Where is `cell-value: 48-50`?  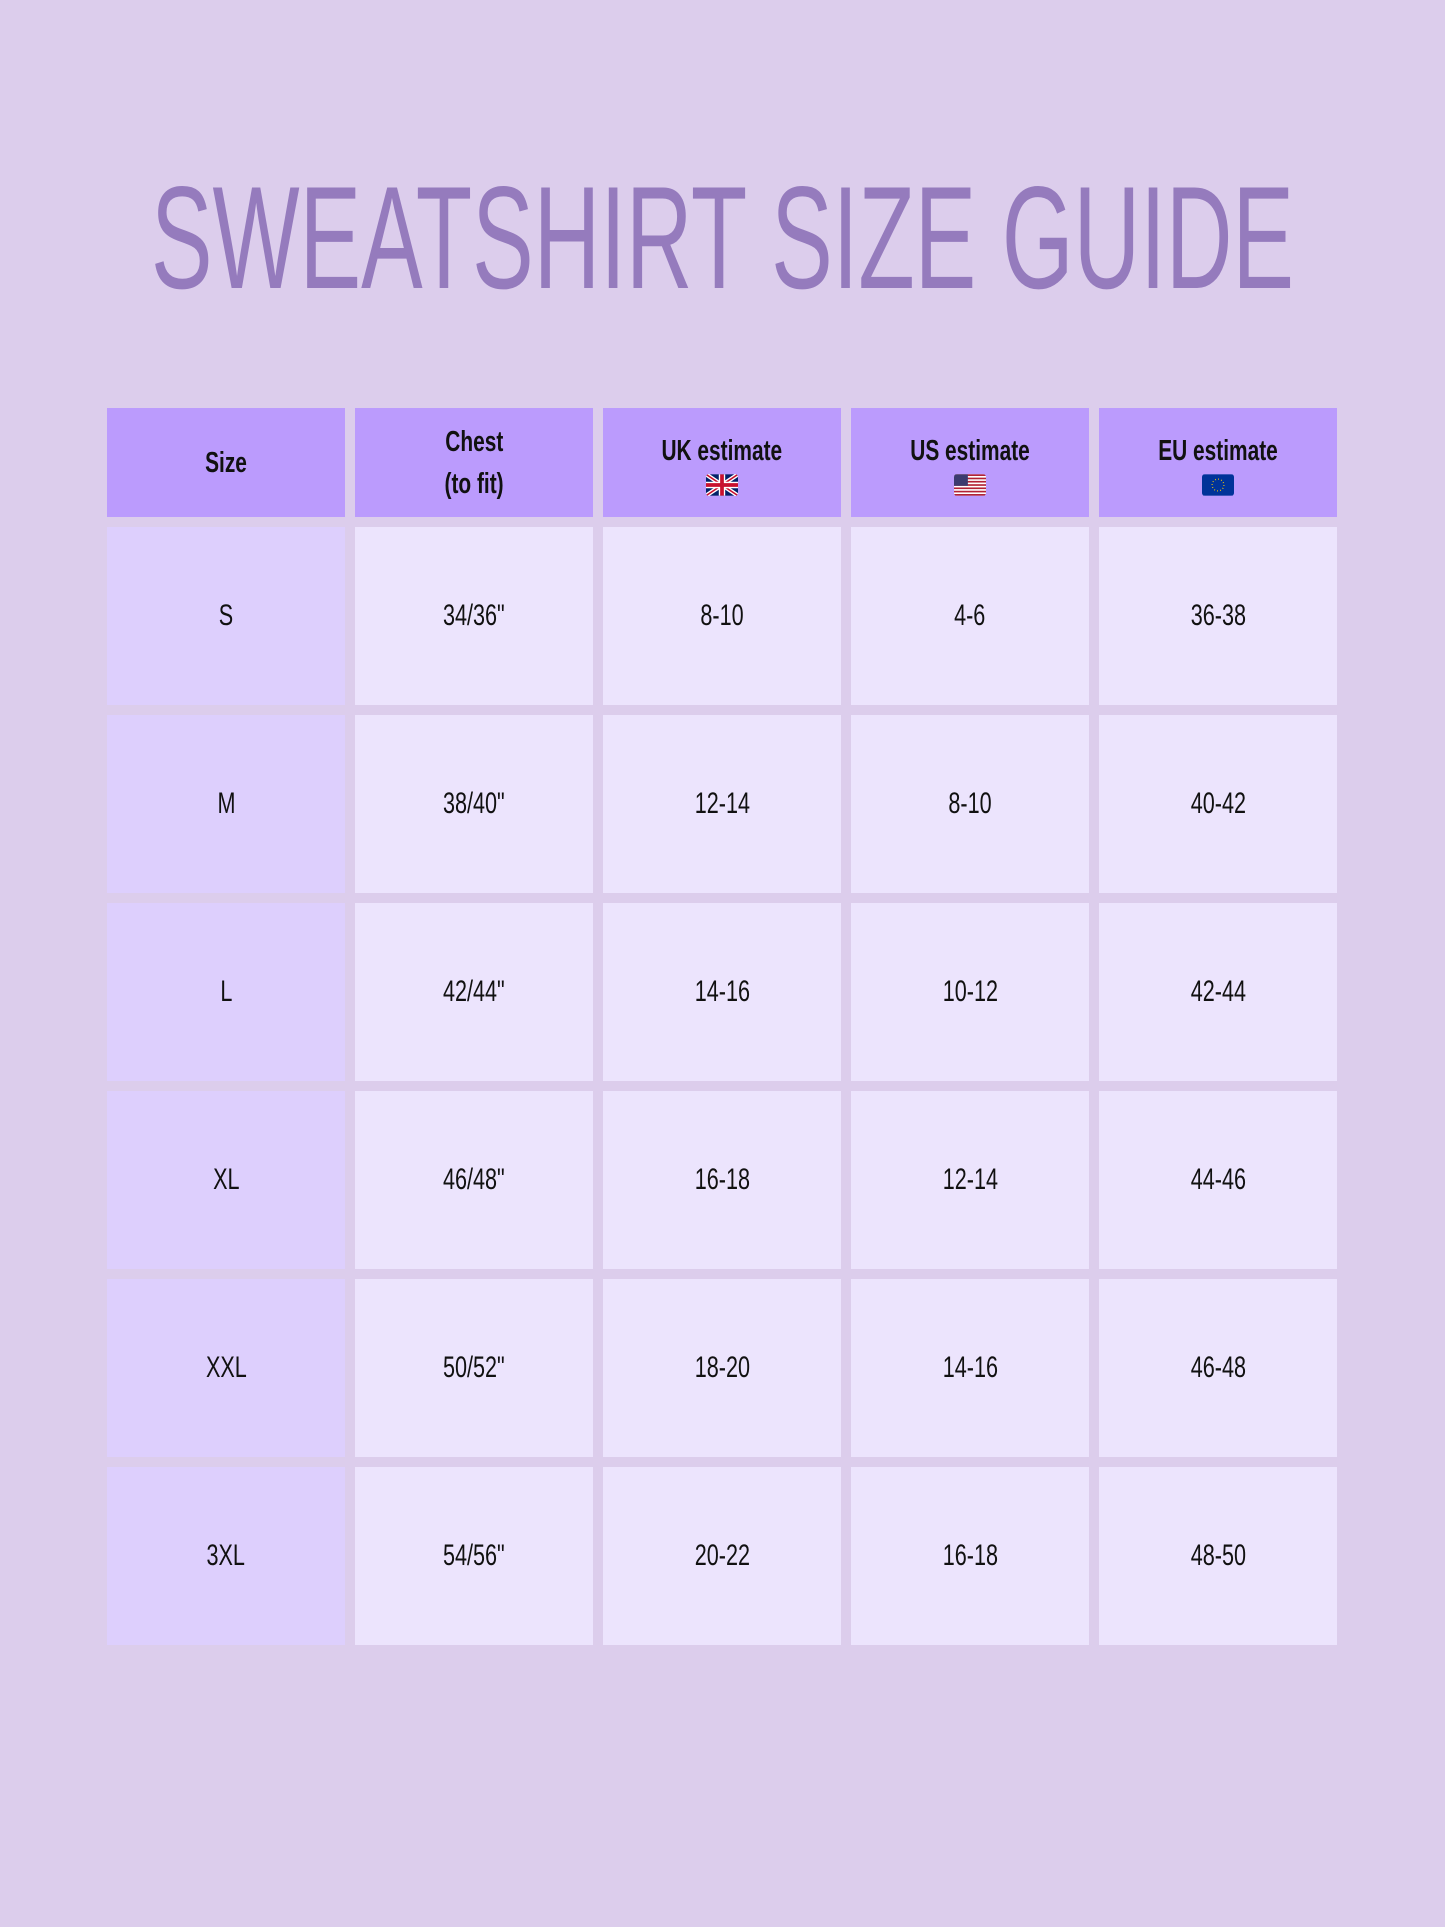
cell-value: 48-50 is located at coordinates (1218, 1555).